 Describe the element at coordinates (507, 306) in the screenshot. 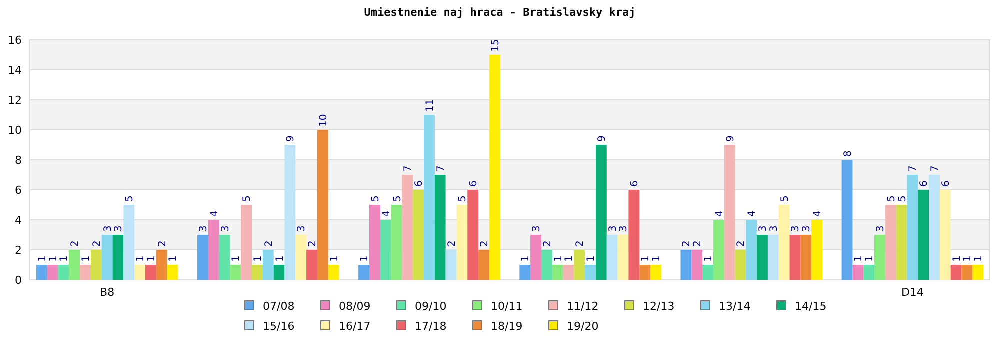

I see `legend-label: 10/11` at that location.